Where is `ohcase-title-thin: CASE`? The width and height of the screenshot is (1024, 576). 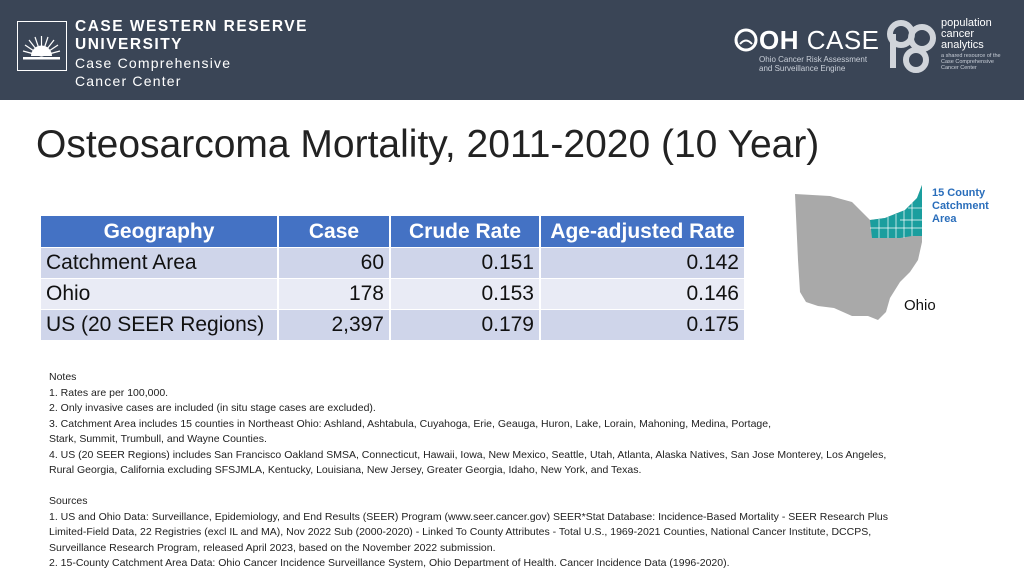 ohcase-title-thin: CASE is located at coordinates (839, 40).